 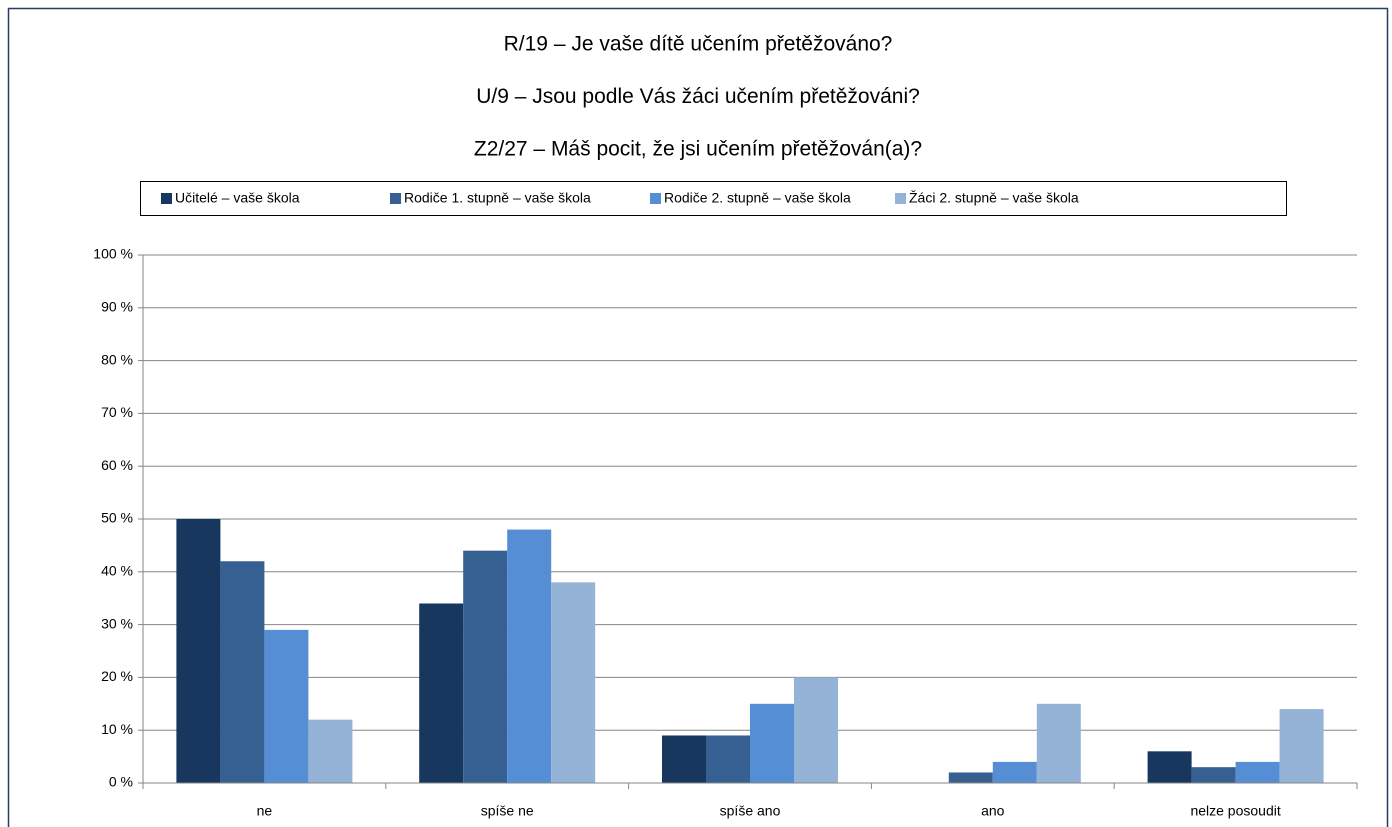 I want to click on y-tick-label: 40 %, so click(x=117, y=571).